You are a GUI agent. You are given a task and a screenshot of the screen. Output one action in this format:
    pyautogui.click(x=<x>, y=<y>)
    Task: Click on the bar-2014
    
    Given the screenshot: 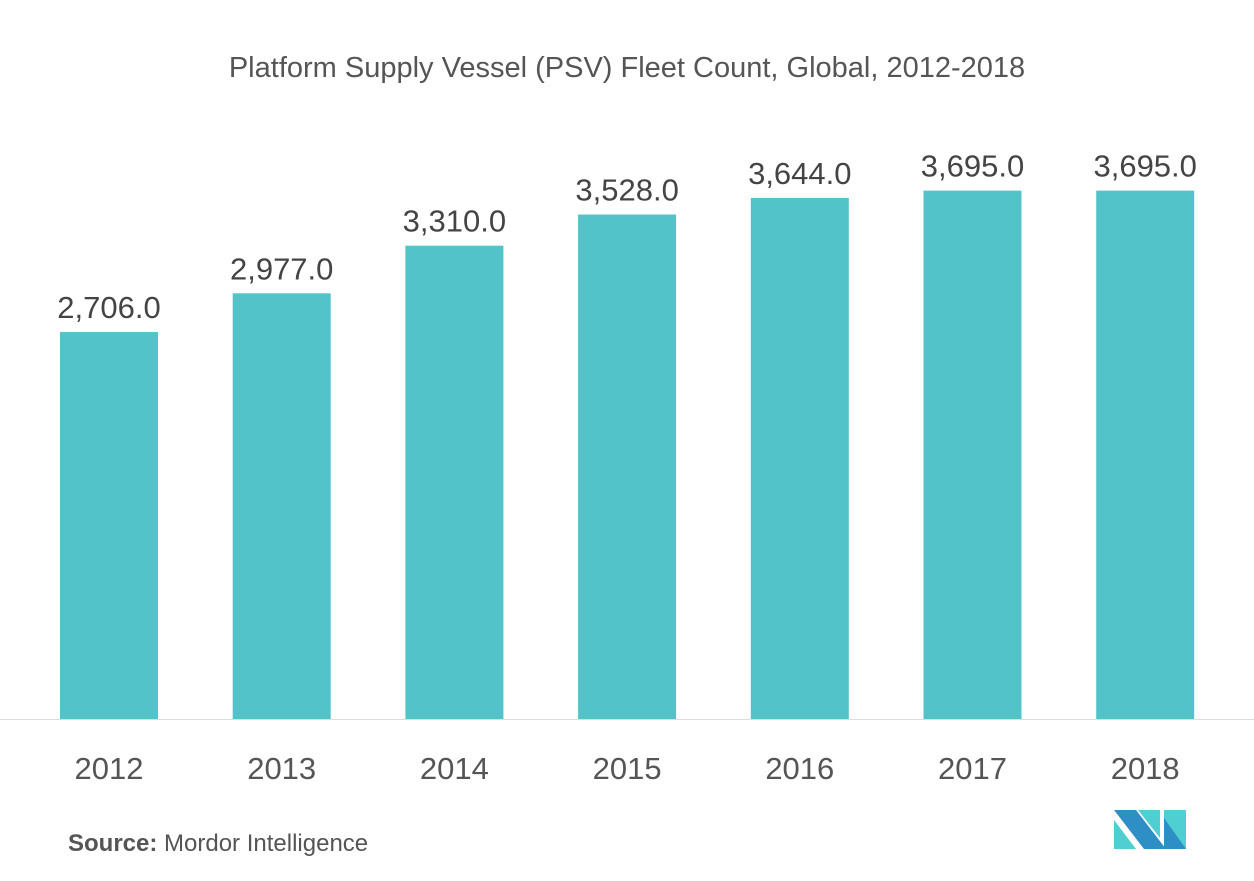 What is the action you would take?
    pyautogui.click(x=454, y=482)
    